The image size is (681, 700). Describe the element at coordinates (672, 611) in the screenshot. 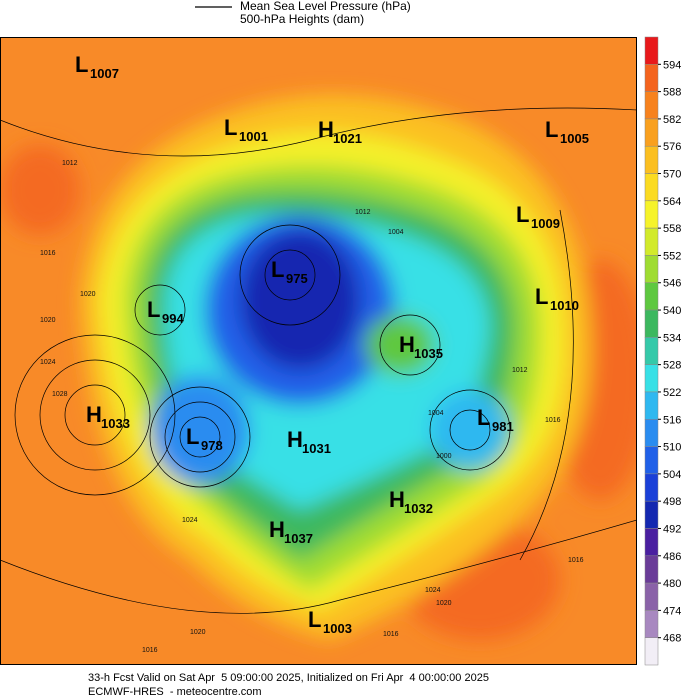

I see `colorbar-label: 474` at that location.